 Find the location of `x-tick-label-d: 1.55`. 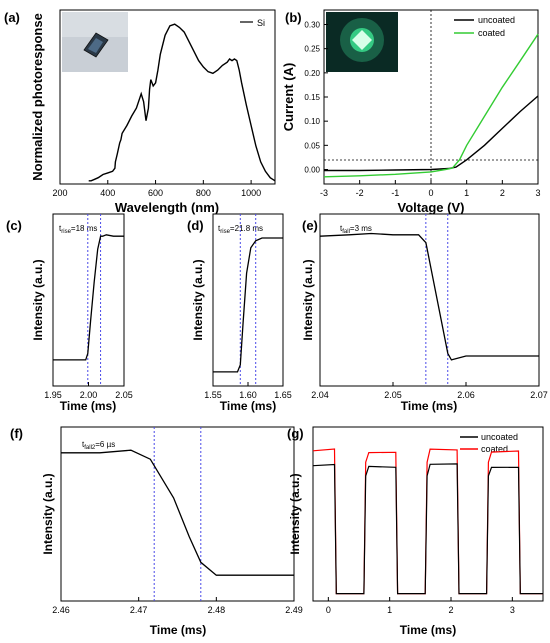

x-tick-label-d: 1.55 is located at coordinates (213, 395).